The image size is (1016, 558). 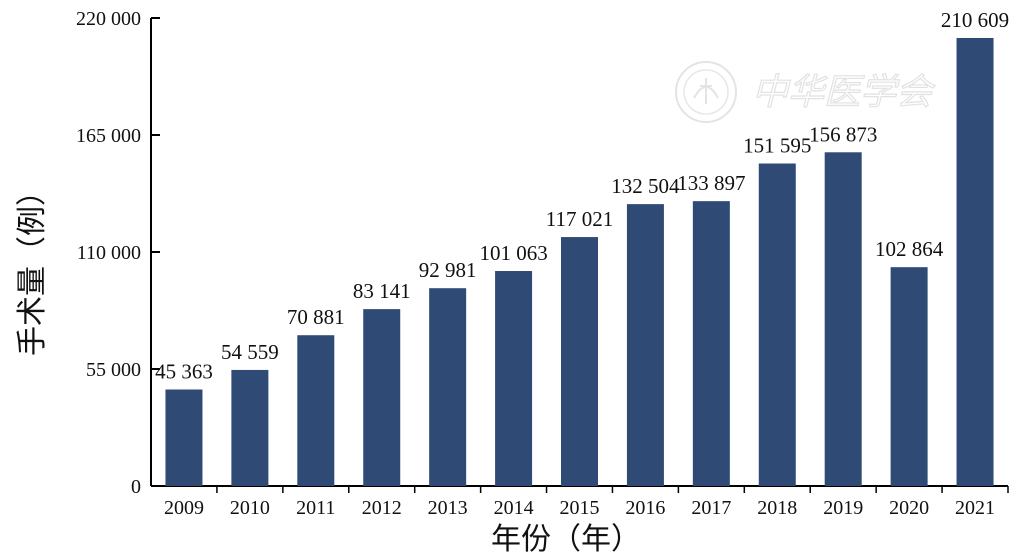 What do you see at coordinates (113, 370) in the screenshot?
I see `y-tick-label: 55 000` at bounding box center [113, 370].